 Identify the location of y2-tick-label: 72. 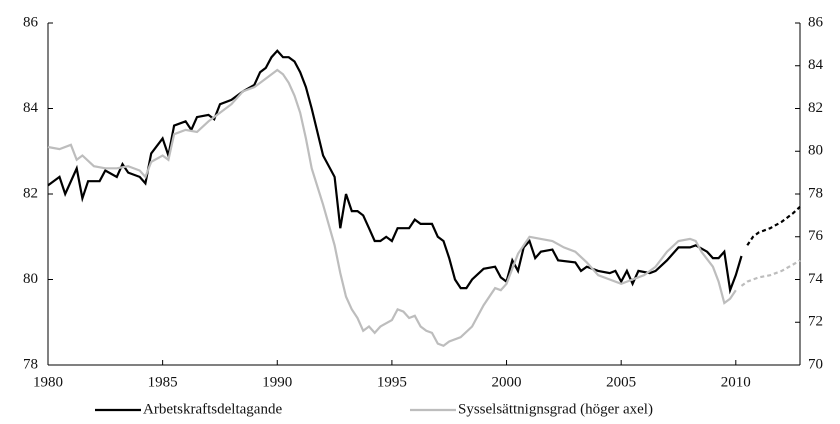
(815, 322).